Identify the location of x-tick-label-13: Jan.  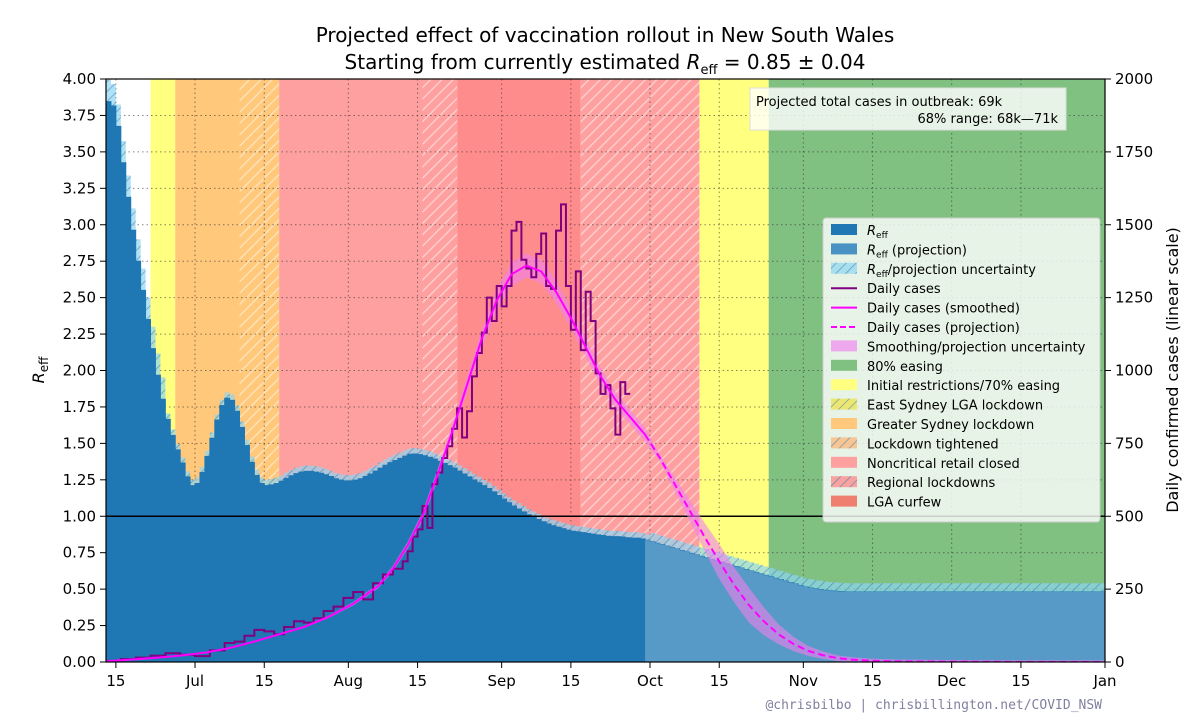
(1104, 681).